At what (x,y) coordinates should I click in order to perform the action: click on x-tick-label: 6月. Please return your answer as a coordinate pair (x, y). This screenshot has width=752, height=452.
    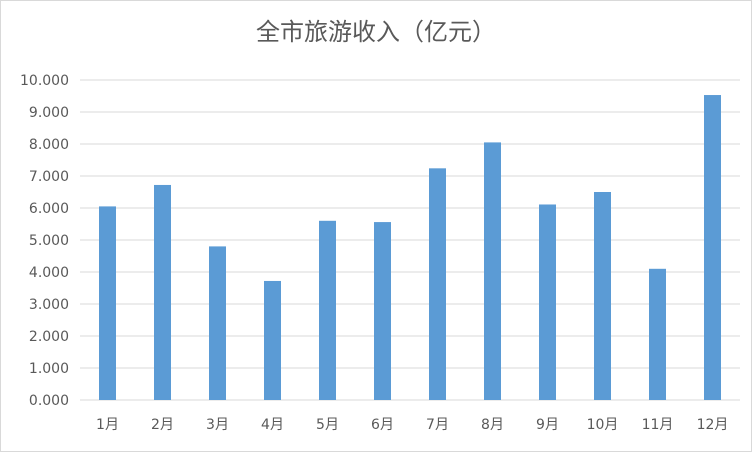
    Looking at the image, I should click on (382, 425).